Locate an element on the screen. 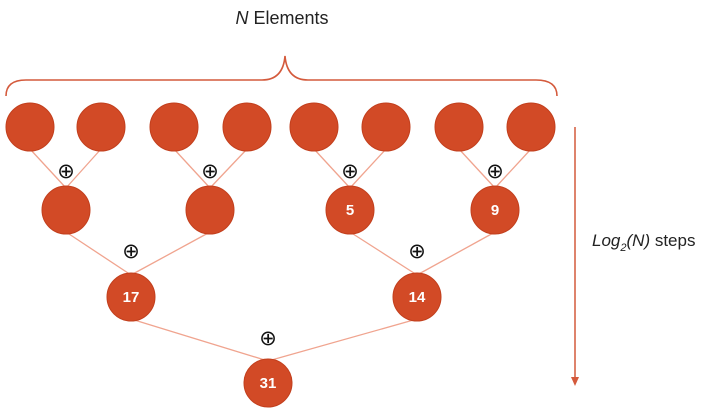 This screenshot has width=709, height=414. diagram-title: N Elements is located at coordinates (281, 18).